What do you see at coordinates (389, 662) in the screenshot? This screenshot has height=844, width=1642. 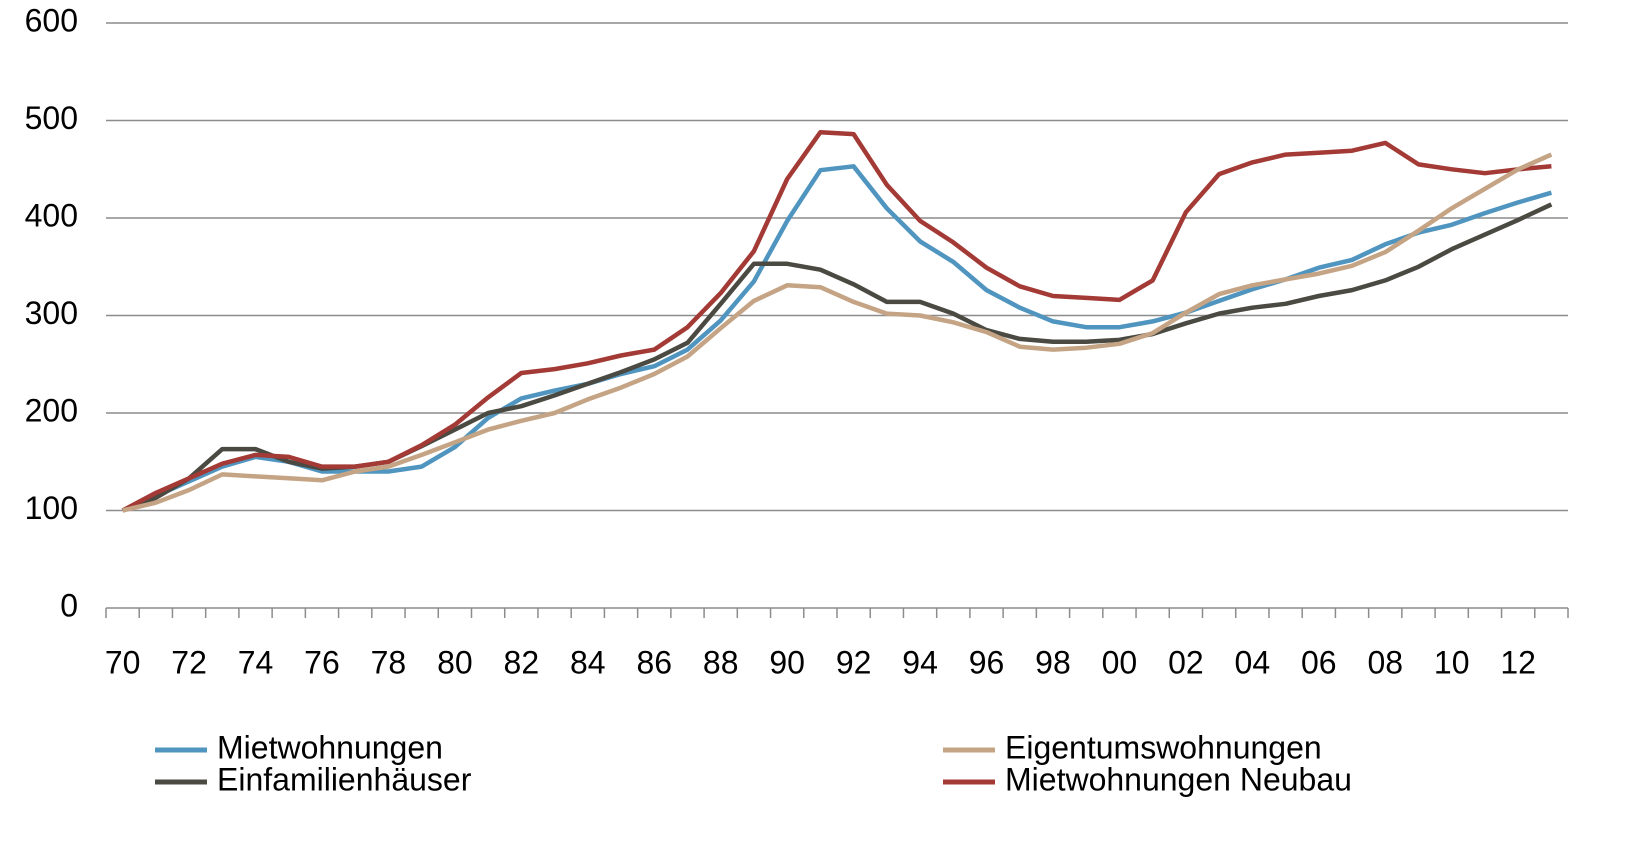 I see `x-tick-label: 78` at bounding box center [389, 662].